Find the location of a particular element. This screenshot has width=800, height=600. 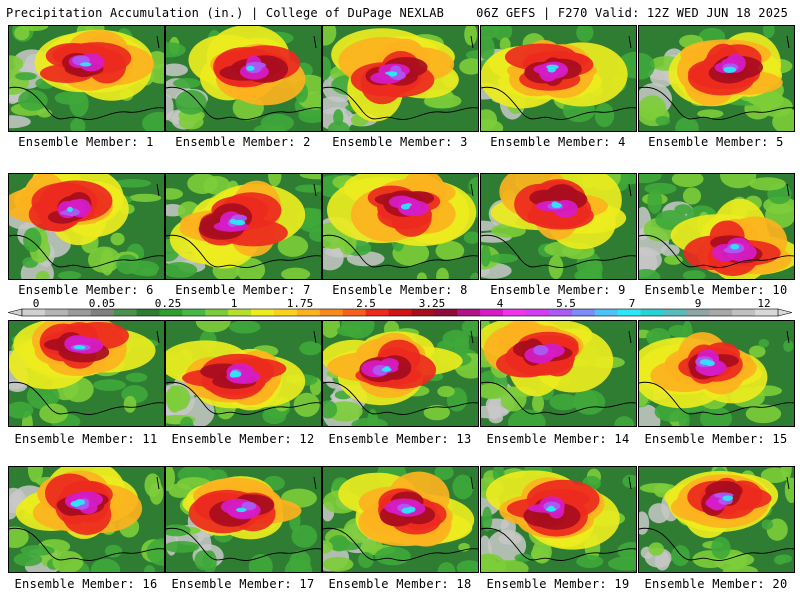

member-label: Ensemble Member: 8 is located at coordinates (400, 290).